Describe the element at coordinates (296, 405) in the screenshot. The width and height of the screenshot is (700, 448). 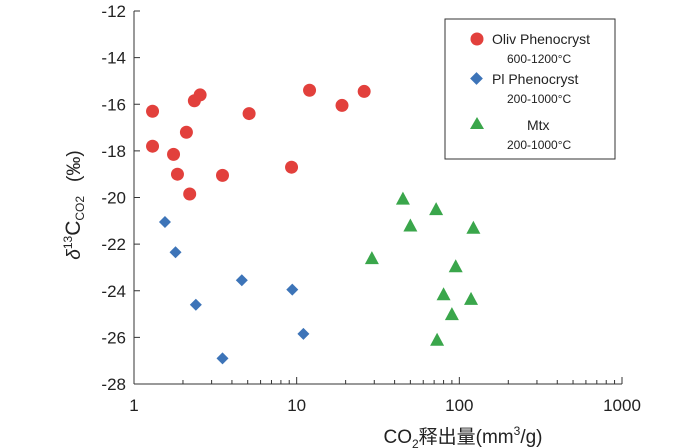
I see `x-tick-label: 10` at that location.